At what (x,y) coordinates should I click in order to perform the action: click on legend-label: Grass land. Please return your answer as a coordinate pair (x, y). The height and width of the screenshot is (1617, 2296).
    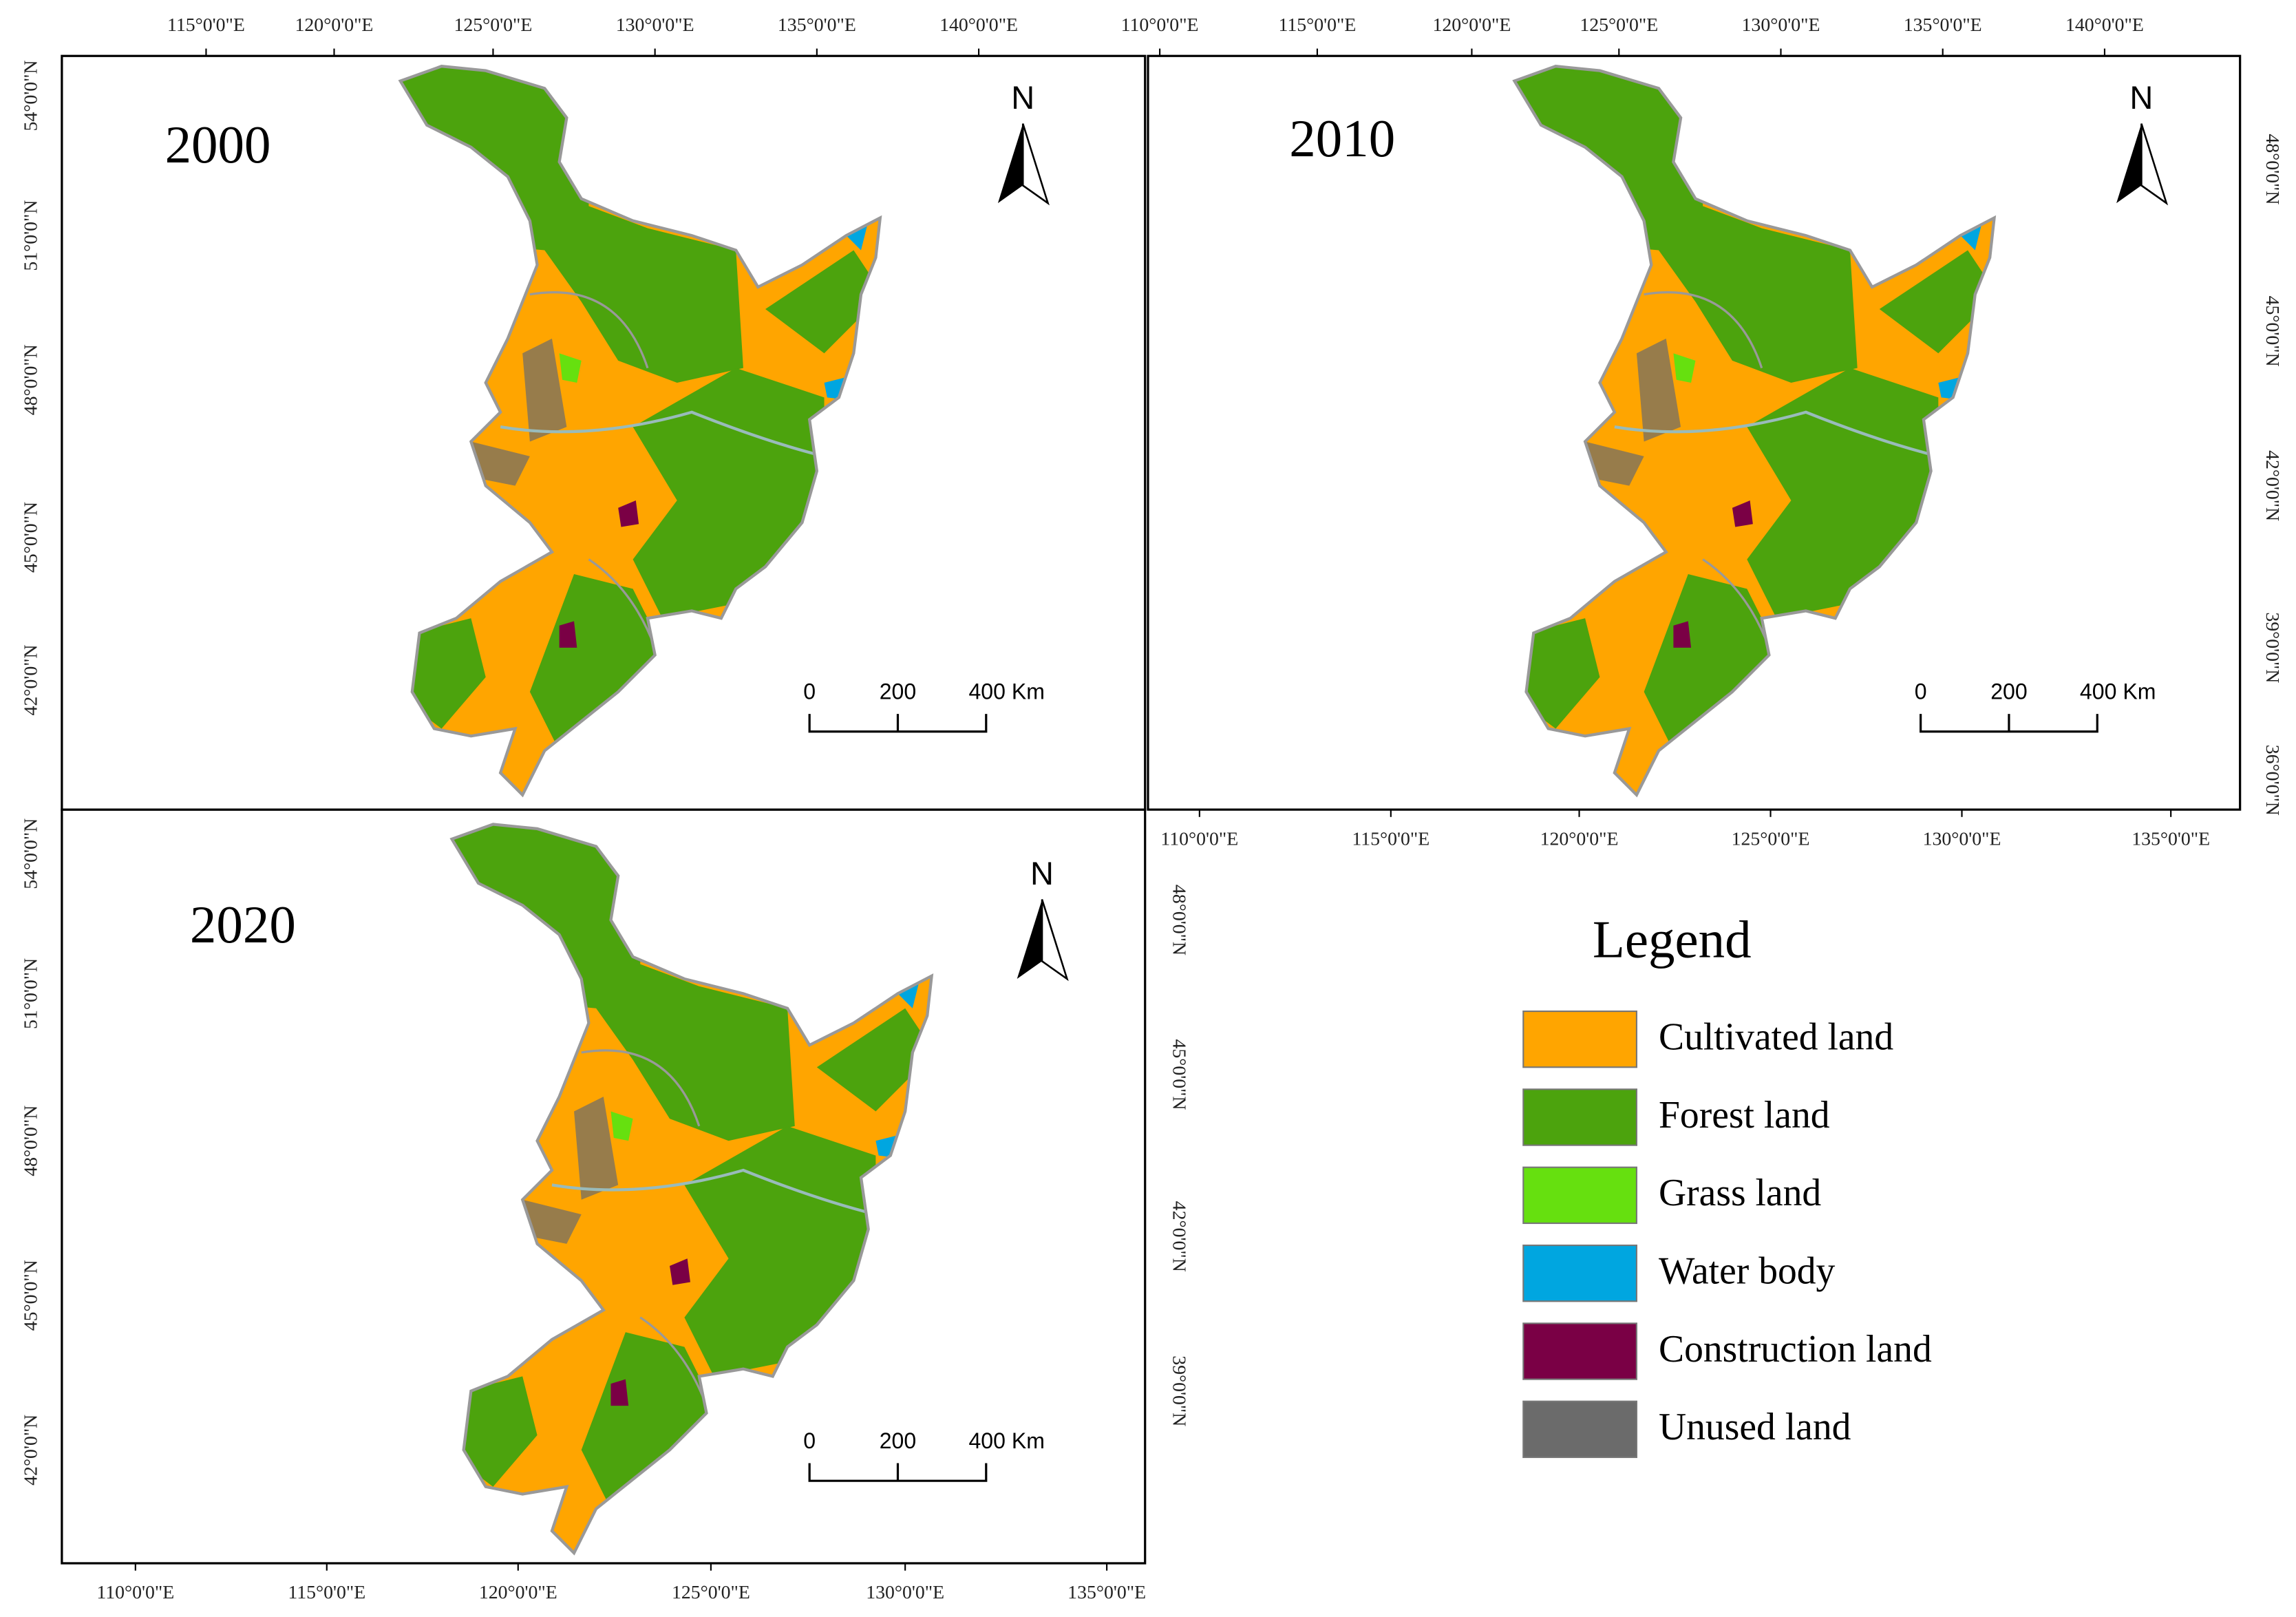
    Looking at the image, I should click on (1740, 1193).